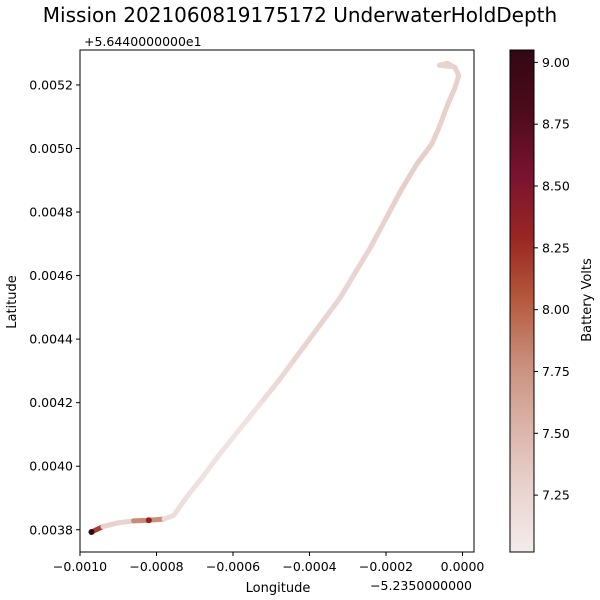 The image size is (600, 600). I want to click on colorbar-tick-label: 7.25, so click(556, 495).